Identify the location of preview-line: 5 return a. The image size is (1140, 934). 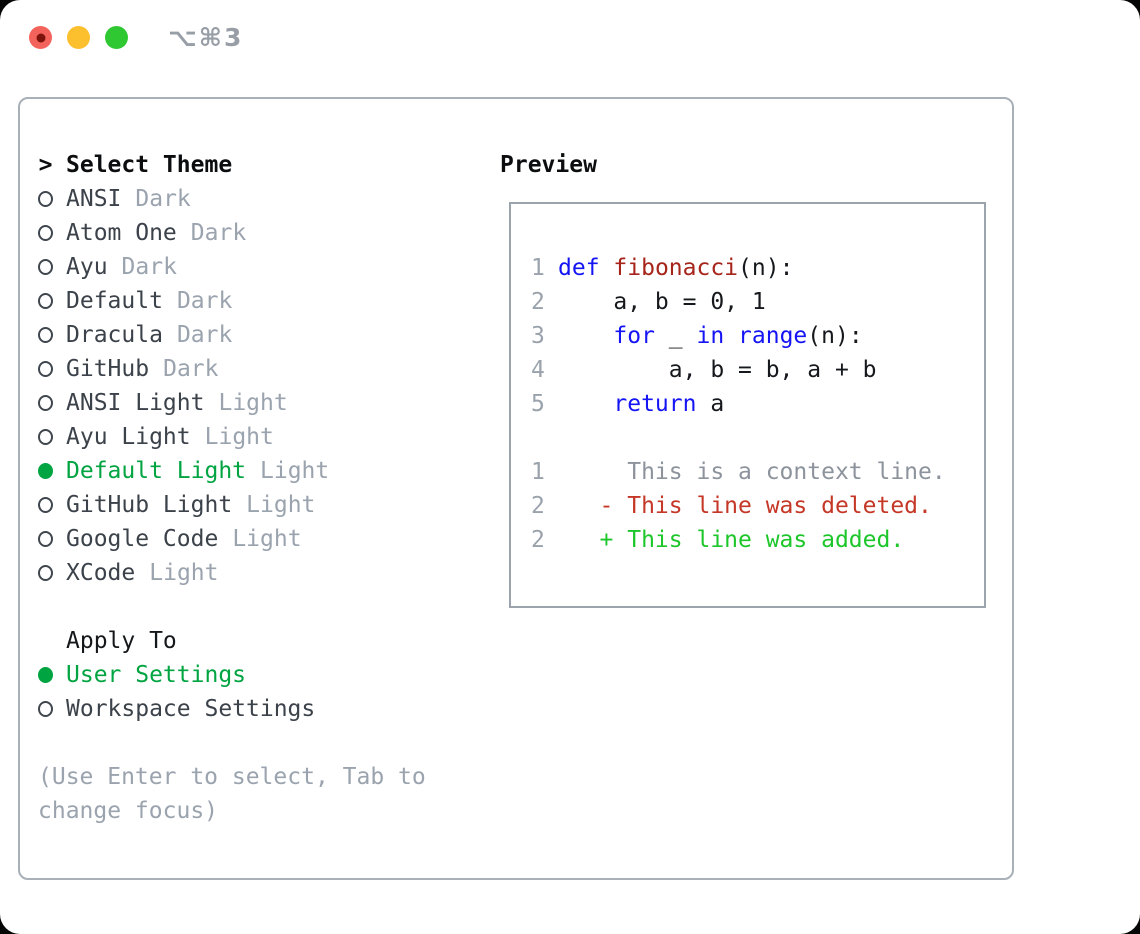
(738, 404).